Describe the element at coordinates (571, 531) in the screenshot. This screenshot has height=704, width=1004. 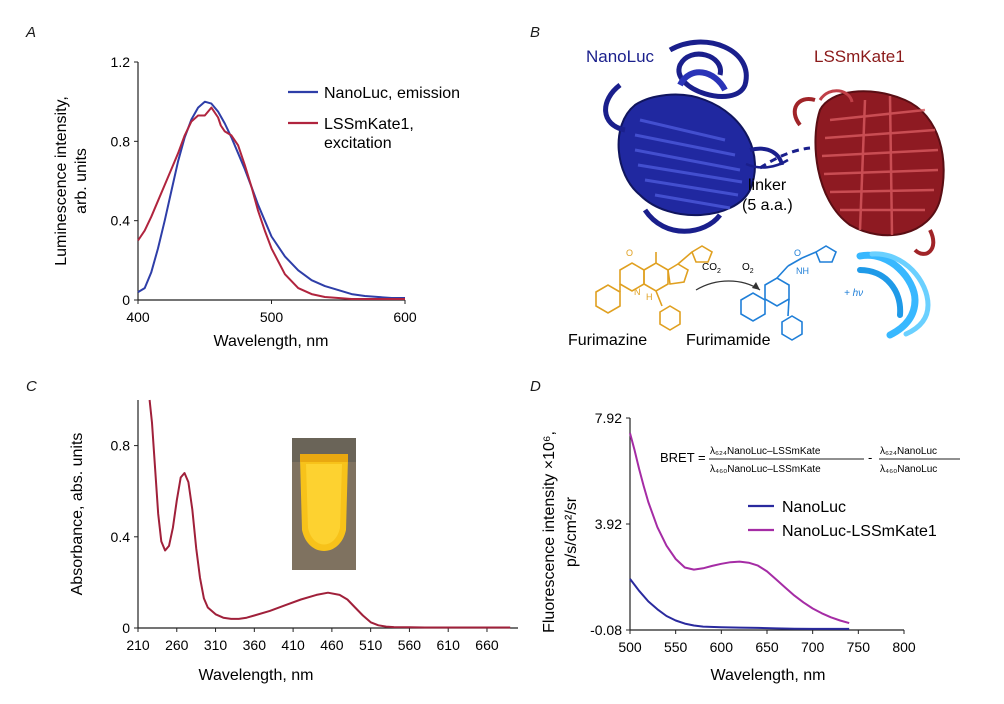
I see `y-axis-label-d-2: p/s/cm²/sr` at that location.